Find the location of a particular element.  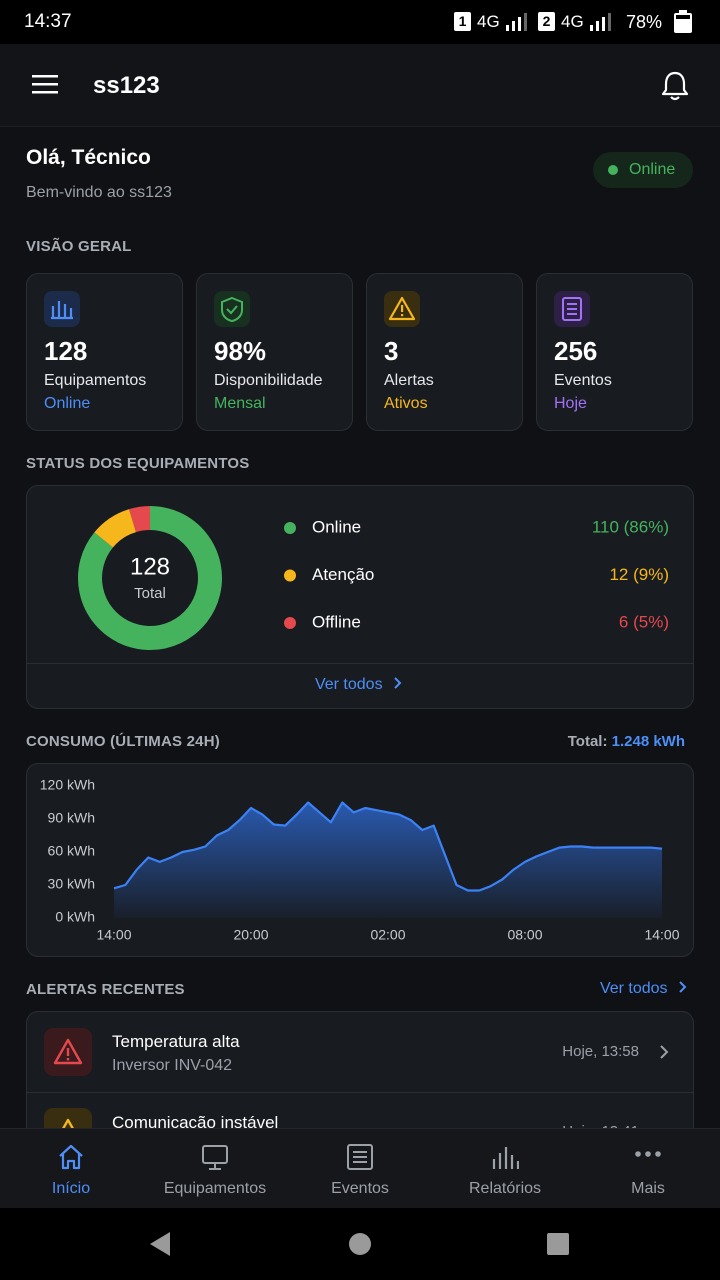

legend-value: 110 (86%) is located at coordinates (630, 526).